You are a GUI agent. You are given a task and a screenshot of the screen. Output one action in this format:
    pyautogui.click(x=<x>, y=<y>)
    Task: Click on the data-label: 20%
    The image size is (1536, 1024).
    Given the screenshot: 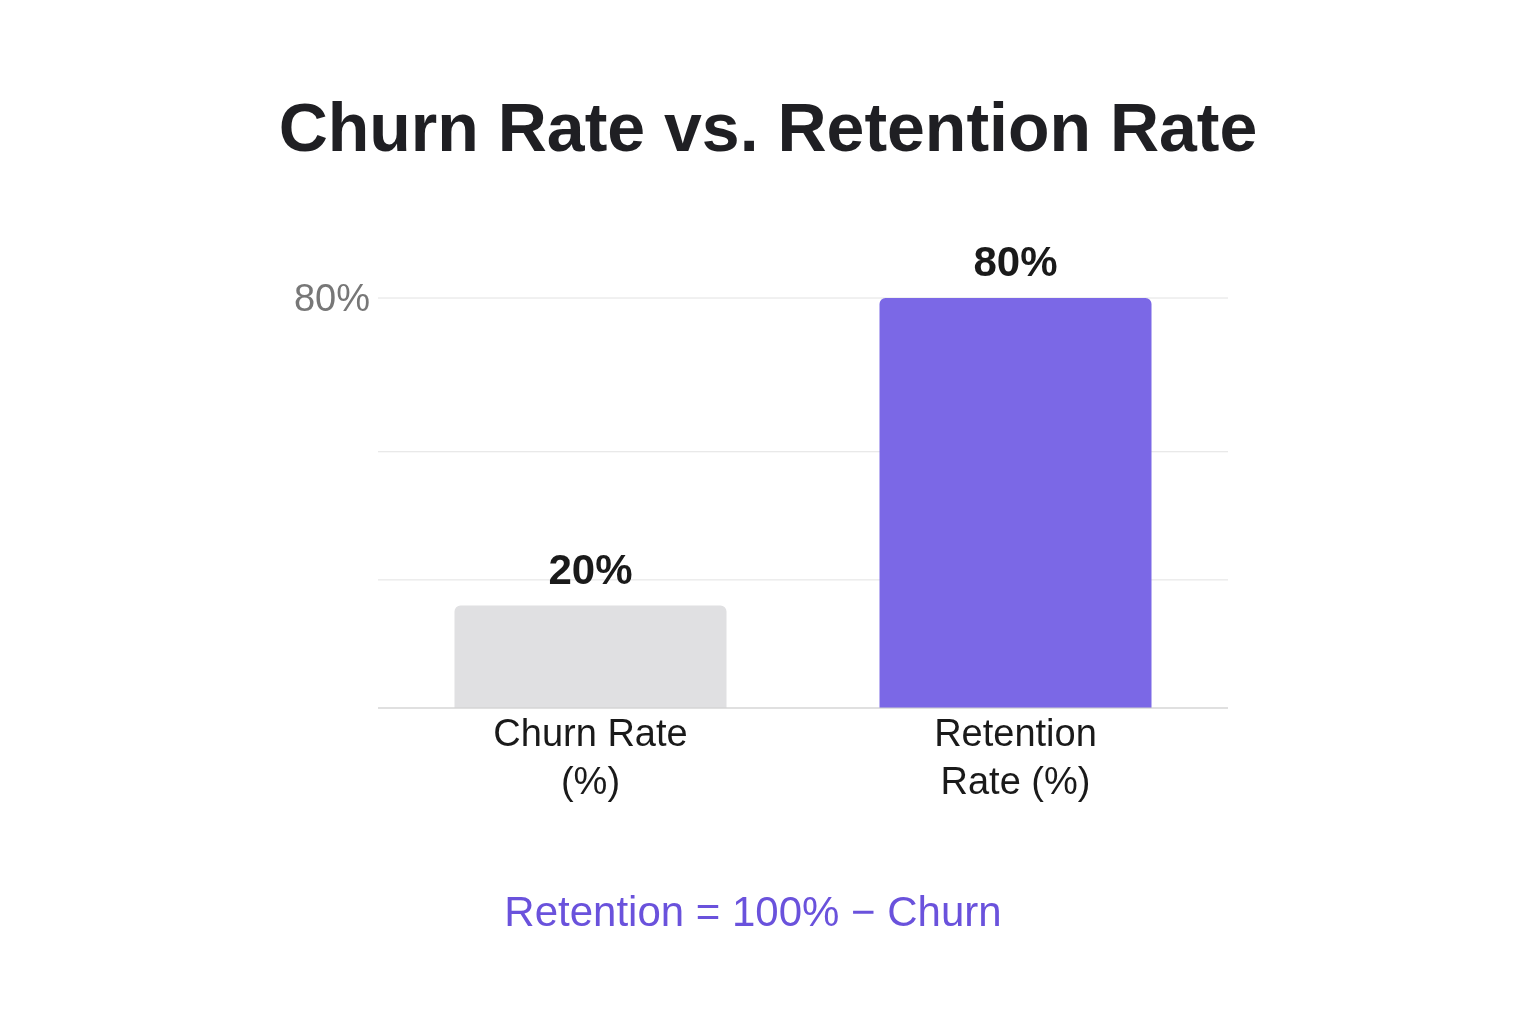 What is the action you would take?
    pyautogui.click(x=590, y=569)
    